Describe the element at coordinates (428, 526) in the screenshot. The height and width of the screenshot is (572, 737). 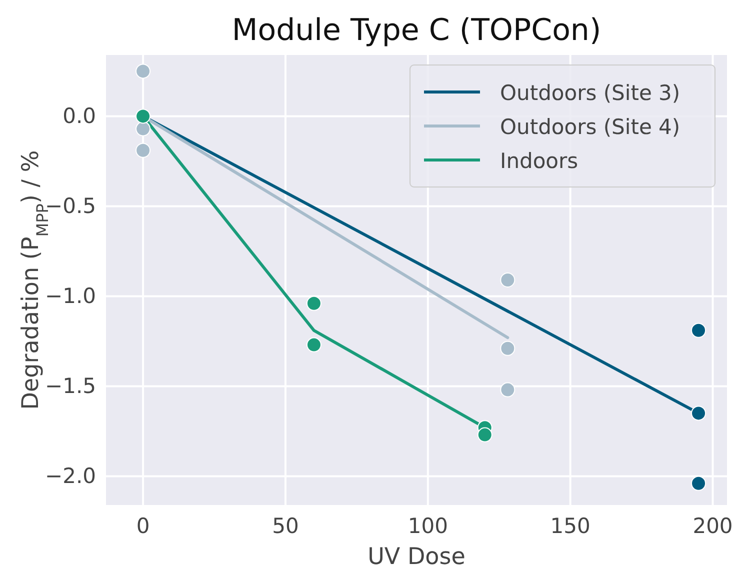
I see `x-tick-label: 100` at that location.